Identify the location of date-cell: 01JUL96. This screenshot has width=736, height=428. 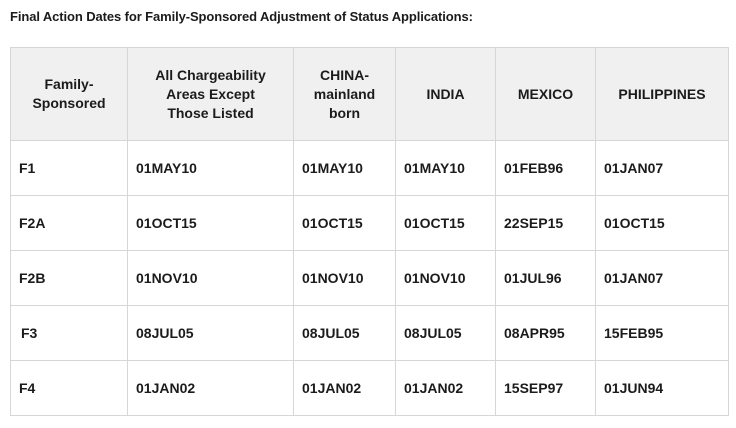
(545, 278).